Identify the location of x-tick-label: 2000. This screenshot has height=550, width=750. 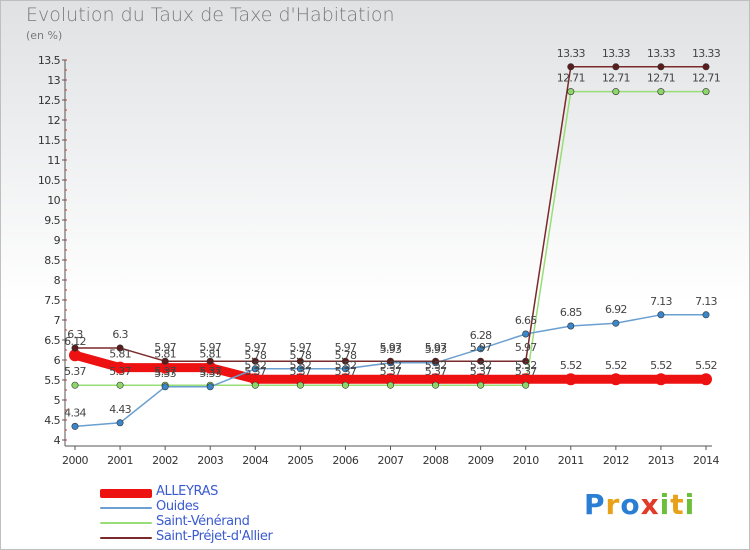
(75, 460).